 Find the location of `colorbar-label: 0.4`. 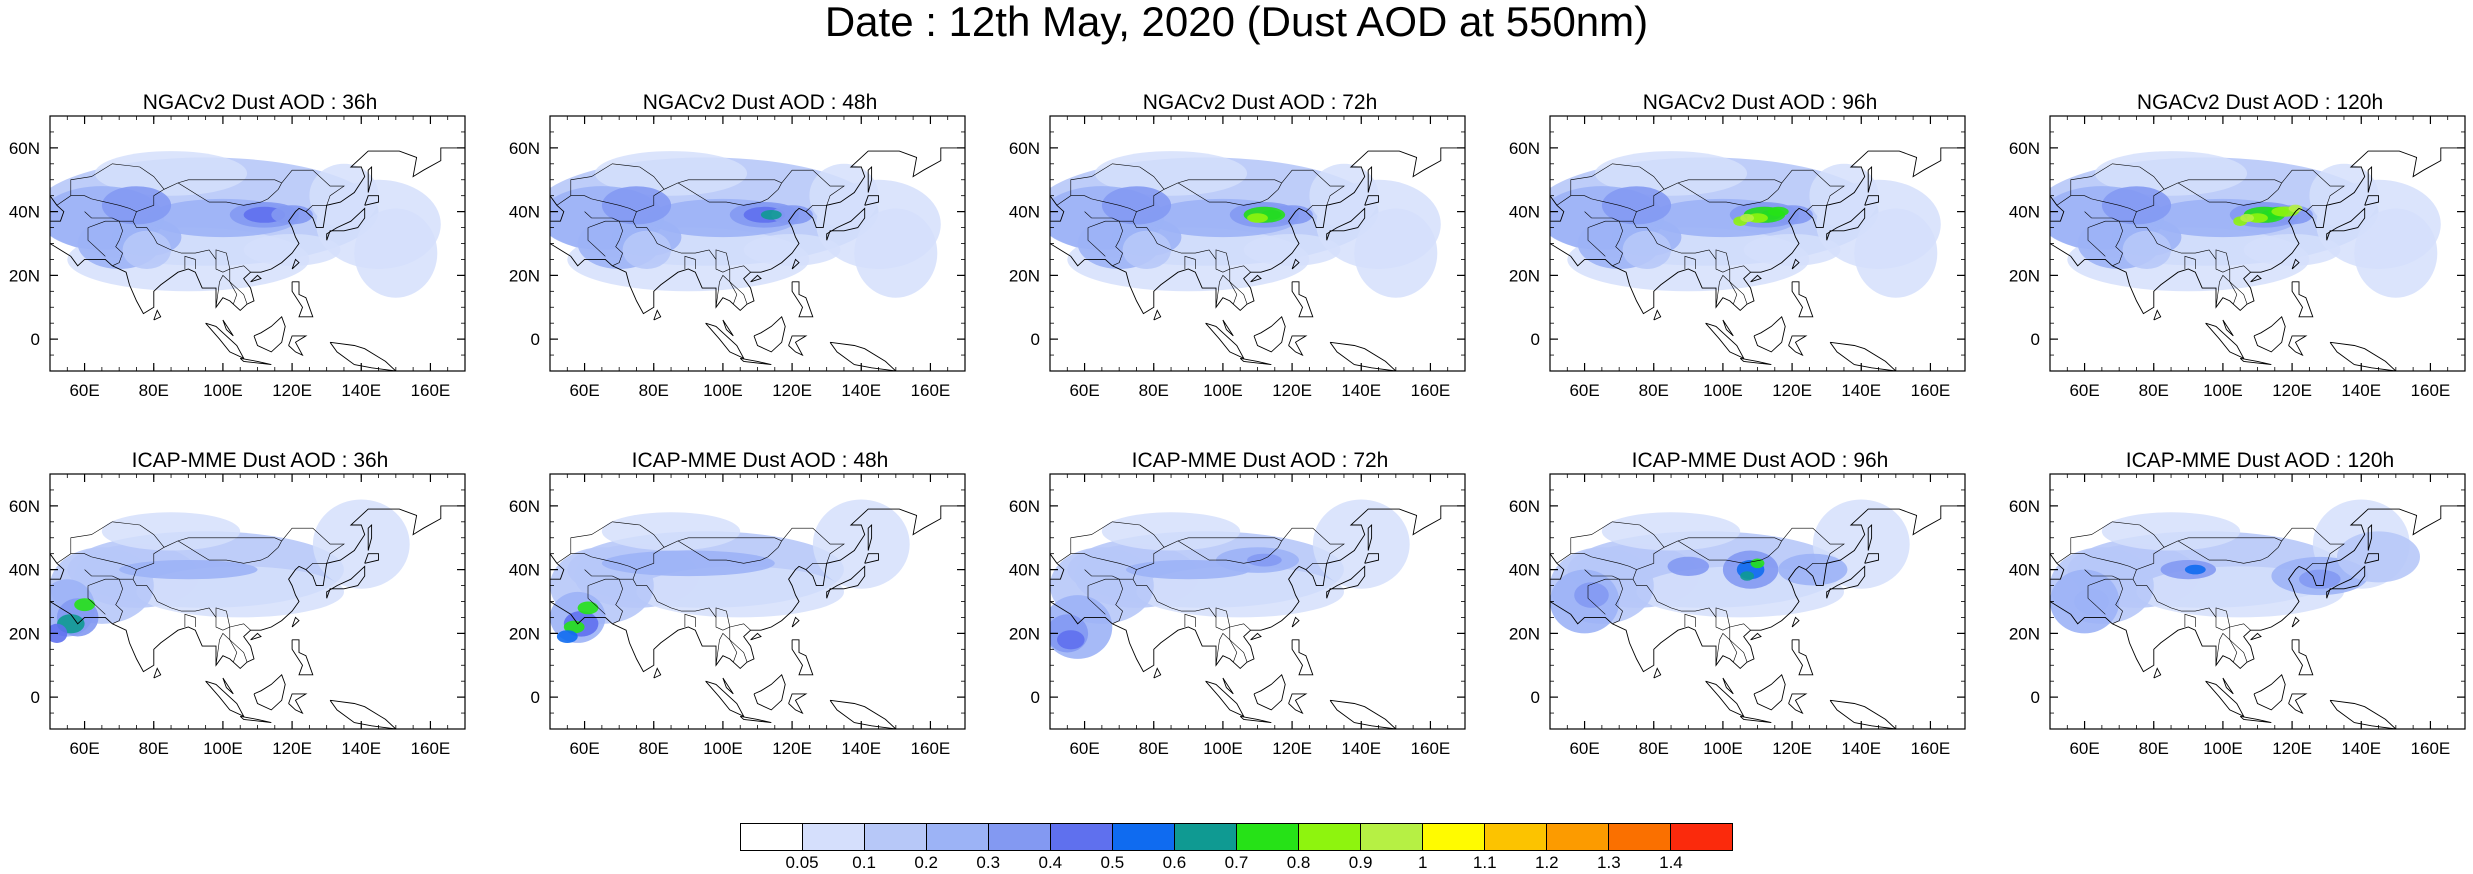

colorbar-label: 0.4 is located at coordinates (1050, 862).